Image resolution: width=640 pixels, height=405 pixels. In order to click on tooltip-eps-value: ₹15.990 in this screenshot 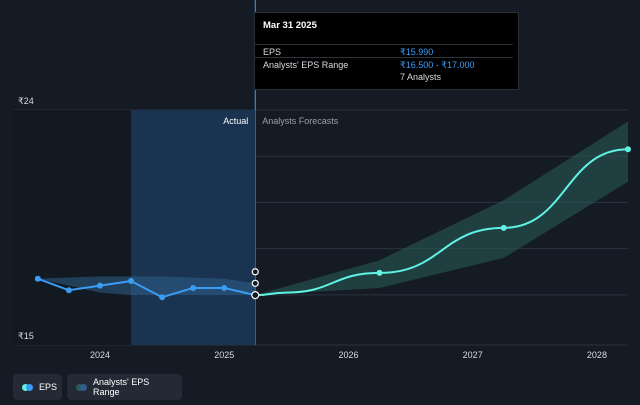, I will do `click(417, 52)`.